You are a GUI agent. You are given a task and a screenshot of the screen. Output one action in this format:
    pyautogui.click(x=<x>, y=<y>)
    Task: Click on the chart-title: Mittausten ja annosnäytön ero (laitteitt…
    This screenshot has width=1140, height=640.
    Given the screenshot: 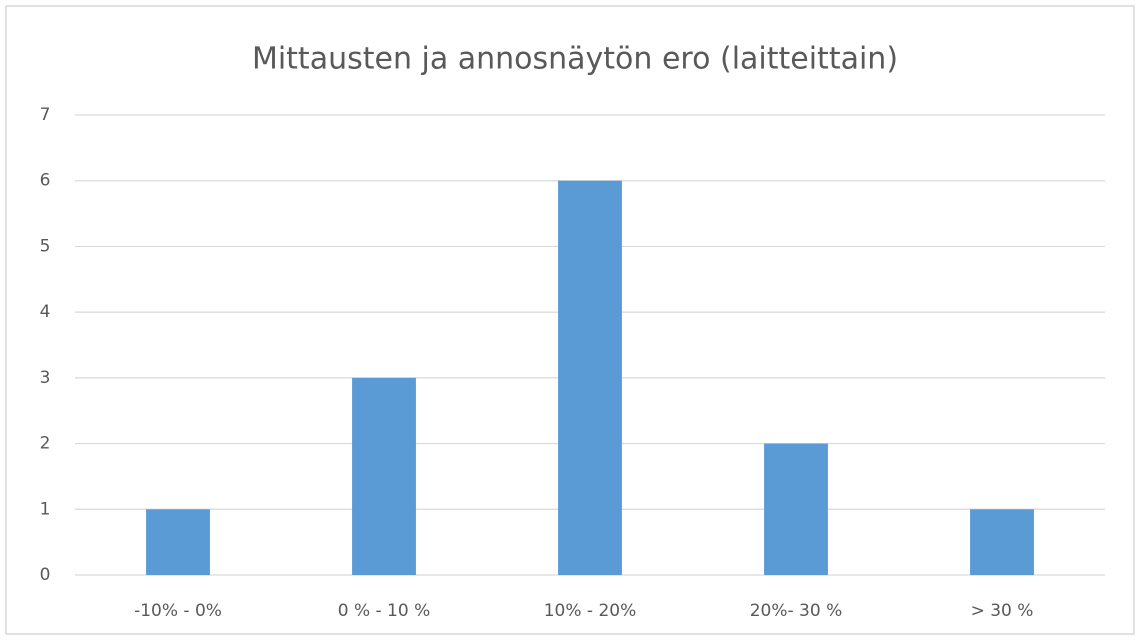 What is the action you would take?
    pyautogui.click(x=575, y=59)
    